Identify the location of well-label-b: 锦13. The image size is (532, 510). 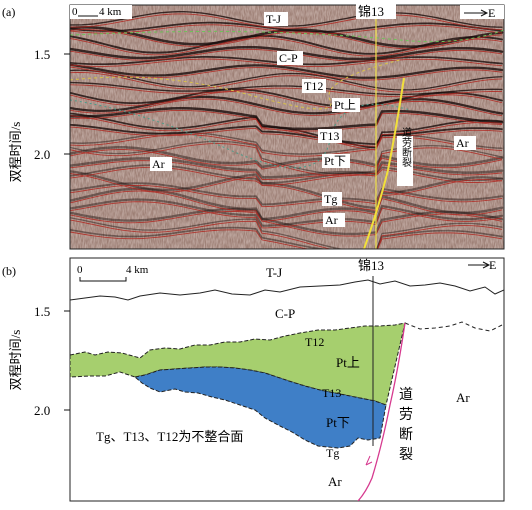
(371, 265).